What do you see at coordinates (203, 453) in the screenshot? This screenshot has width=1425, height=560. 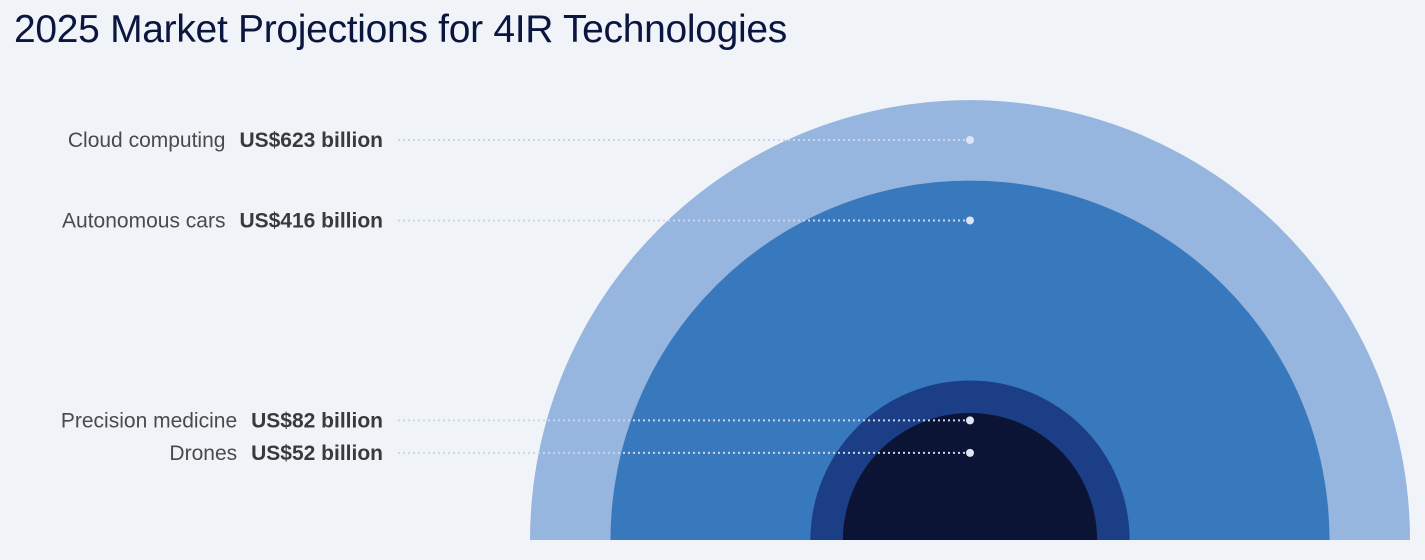 I see `series-label-drones: Drones` at bounding box center [203, 453].